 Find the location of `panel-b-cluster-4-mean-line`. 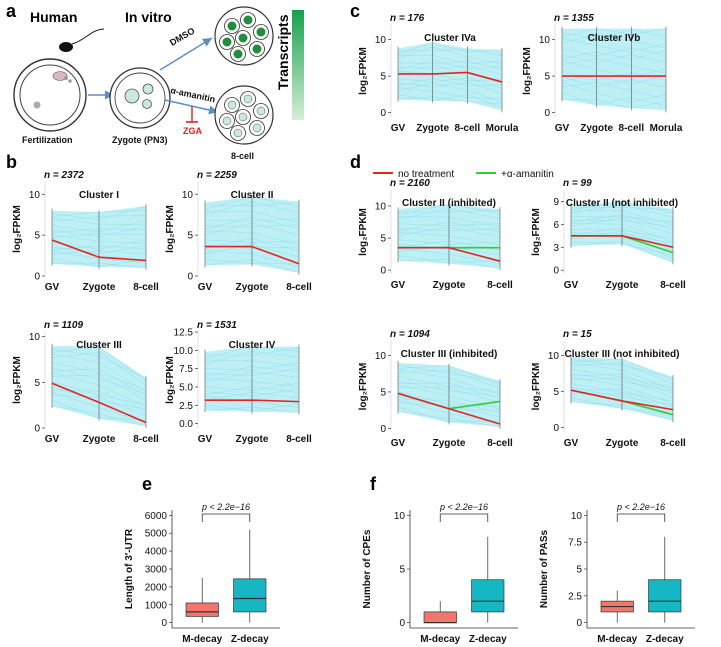

panel-b-cluster-4-mean-line is located at coordinates (252, 401).